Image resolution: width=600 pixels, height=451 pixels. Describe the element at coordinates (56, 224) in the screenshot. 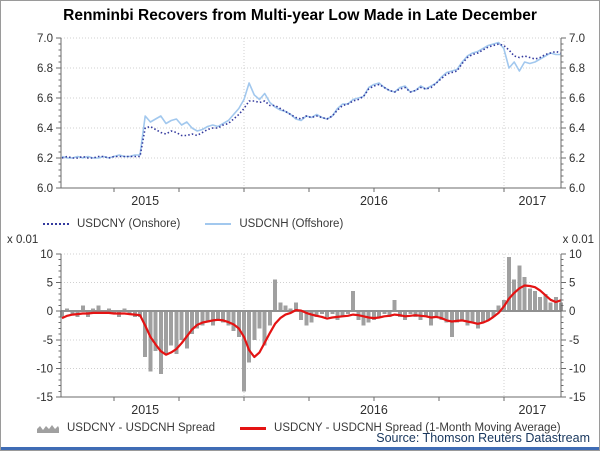

I see `usdcny-dotted-line-icon` at that location.